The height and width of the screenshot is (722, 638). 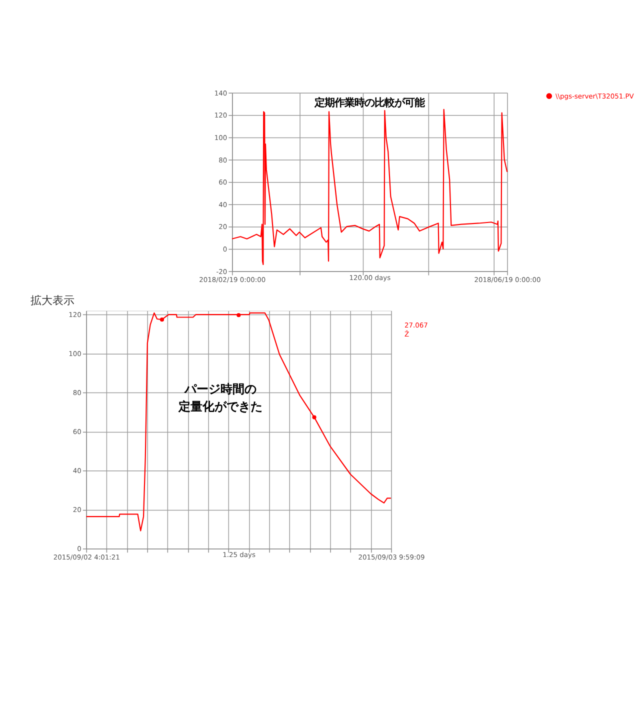 What do you see at coordinates (219, 389) in the screenshot?
I see `annotation: パージ時間の` at bounding box center [219, 389].